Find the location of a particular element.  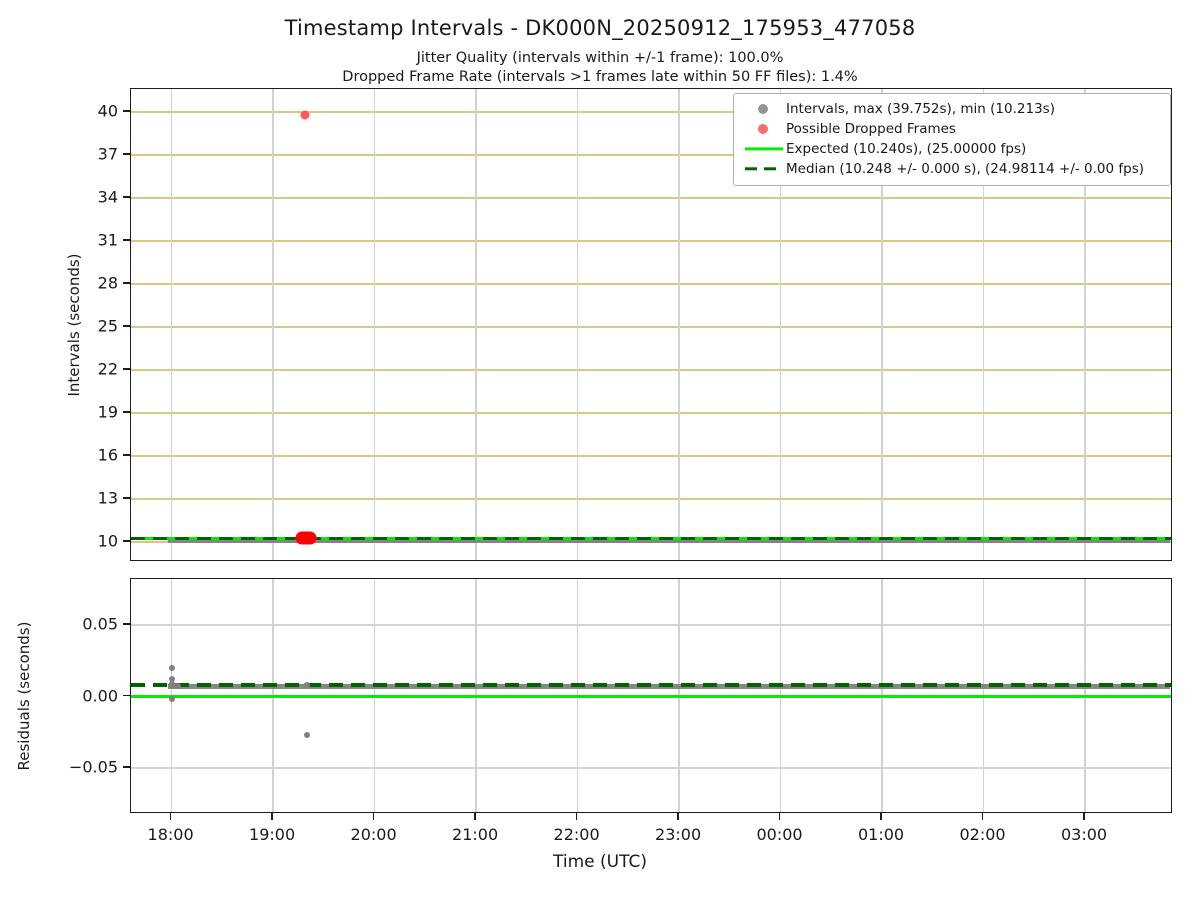

x-tick-label: 00:00 is located at coordinates (779, 834).